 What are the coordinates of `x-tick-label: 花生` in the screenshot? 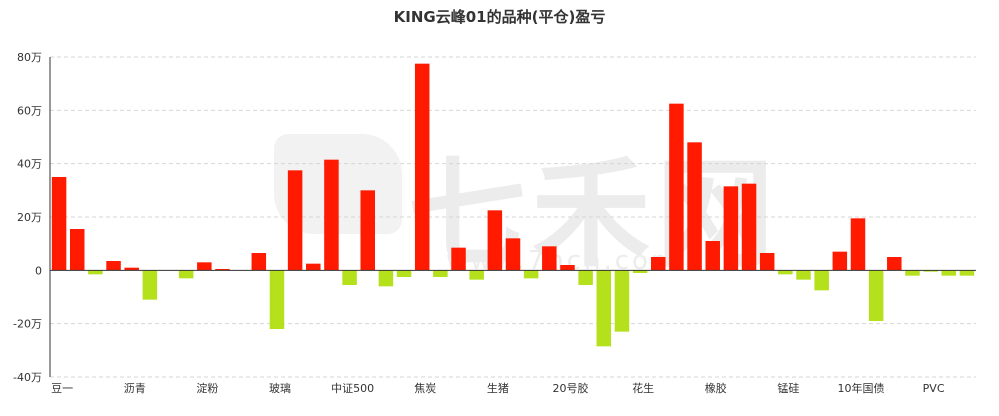 It's located at (643, 388).